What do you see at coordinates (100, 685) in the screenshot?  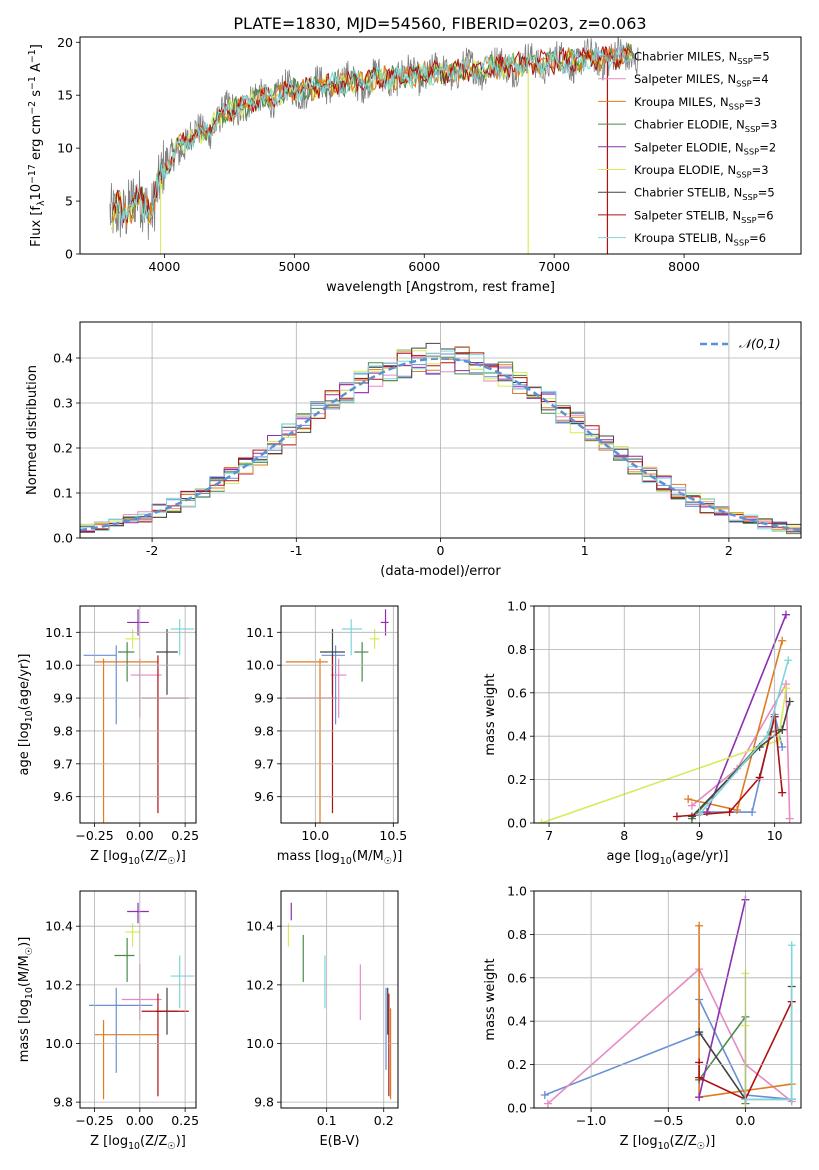 I see `errorbar-chabrier-miles` at bounding box center [100, 685].